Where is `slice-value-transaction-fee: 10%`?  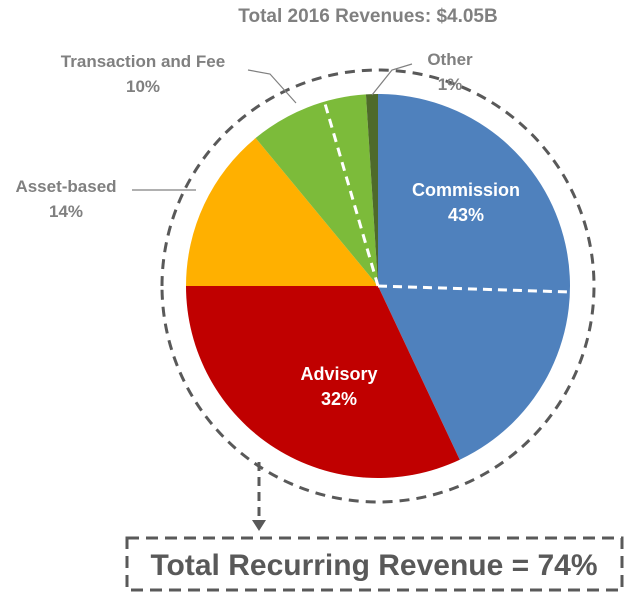
slice-value-transaction-fee: 10% is located at coordinates (143, 86).